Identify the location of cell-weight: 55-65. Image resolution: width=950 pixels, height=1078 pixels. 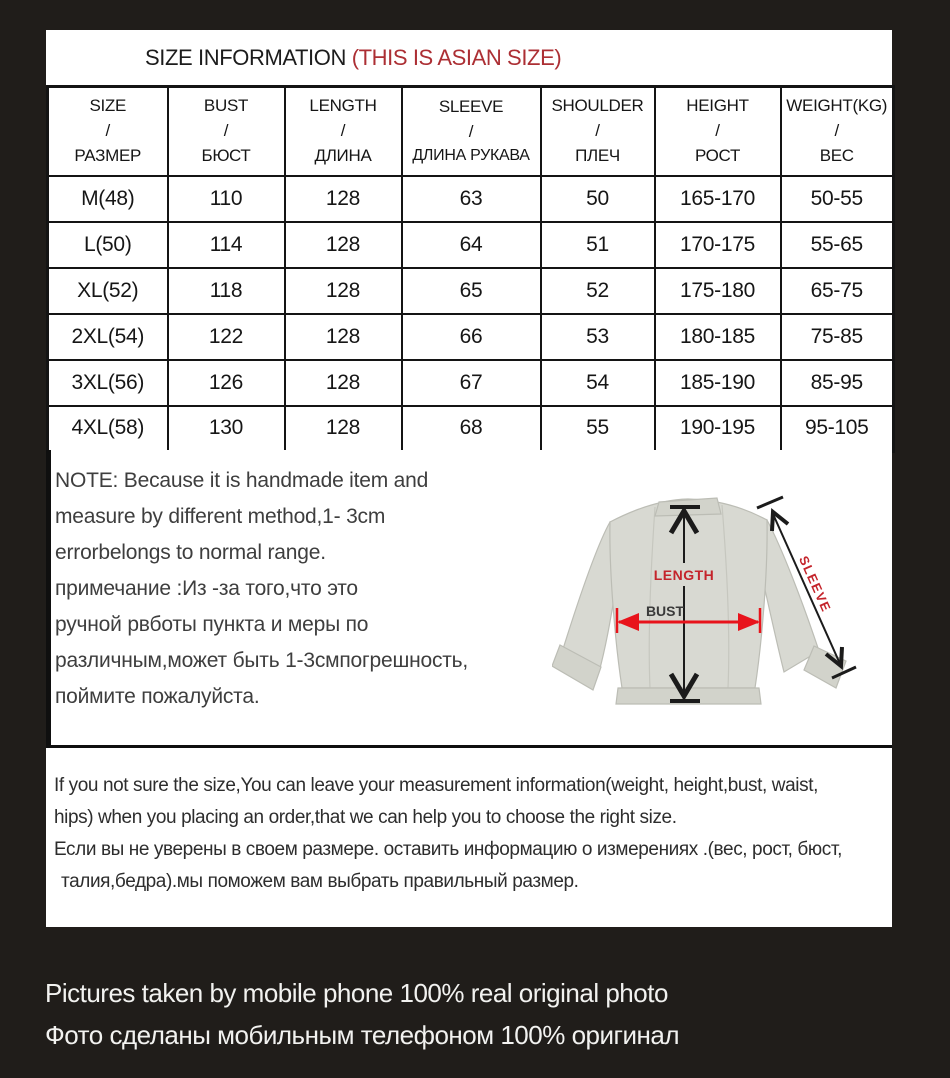
(837, 244).